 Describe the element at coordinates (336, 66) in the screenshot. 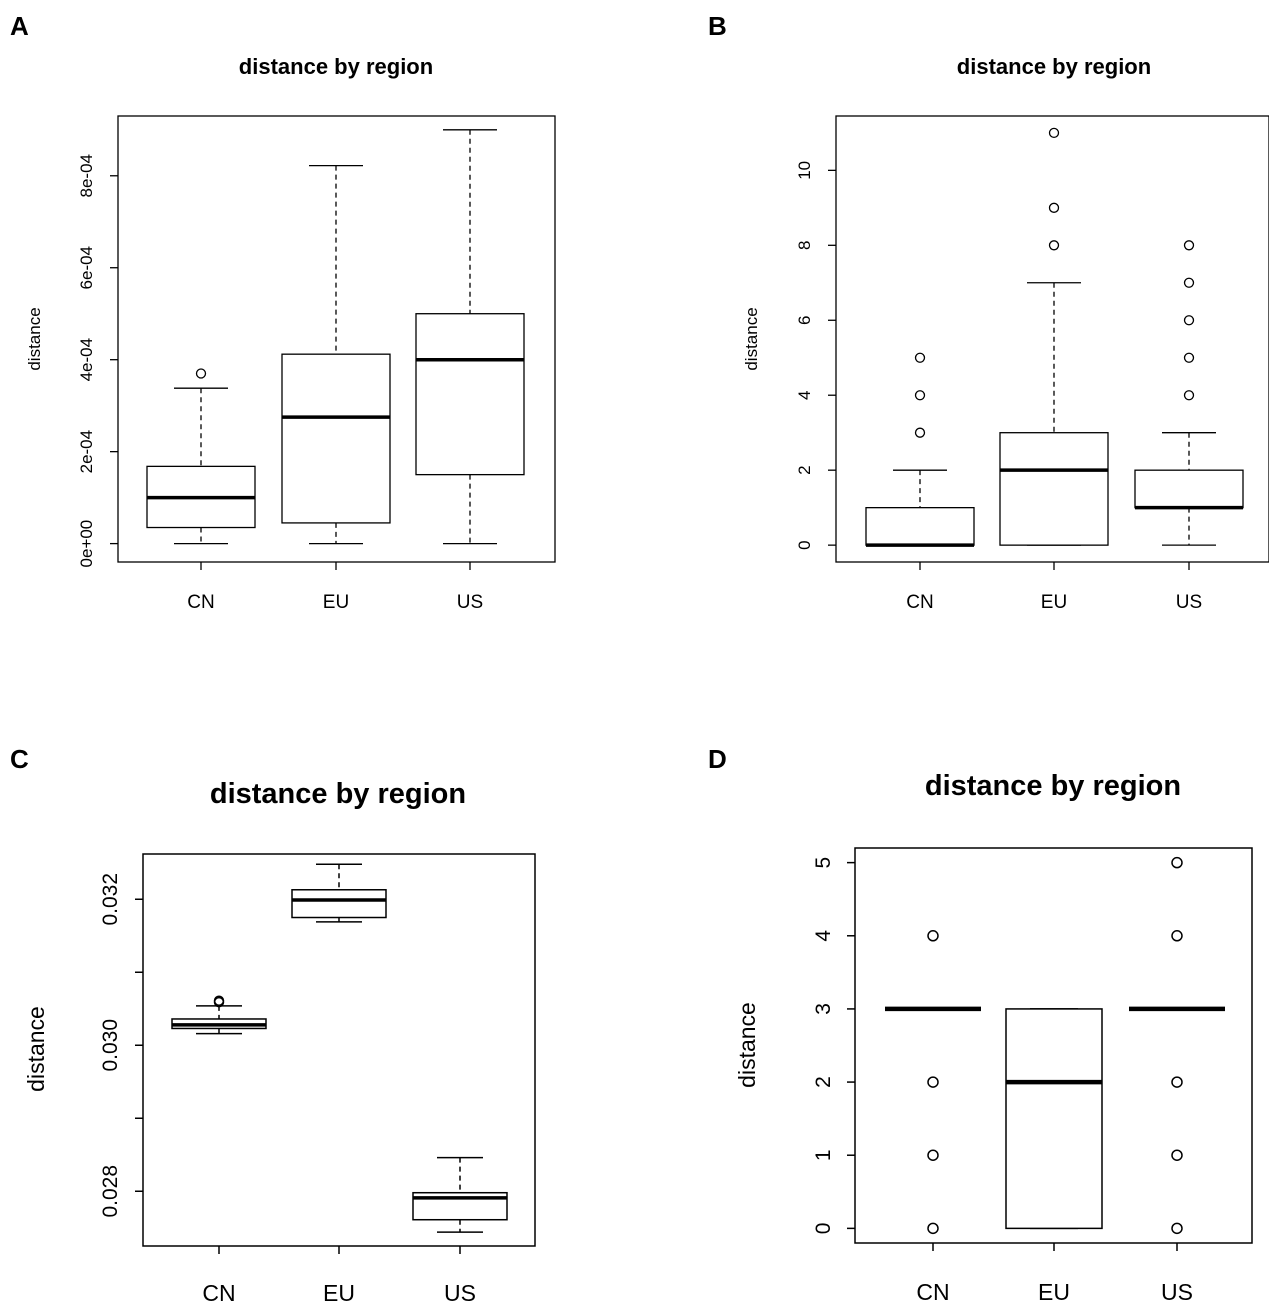

I see `chart-a-title: distance by region` at that location.